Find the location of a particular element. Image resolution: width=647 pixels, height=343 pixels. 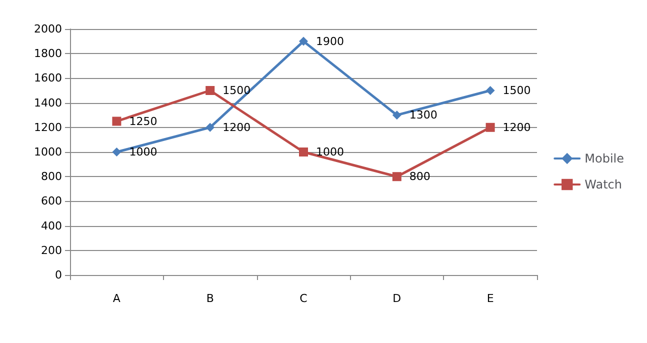

data-label: 1900 is located at coordinates (330, 41).